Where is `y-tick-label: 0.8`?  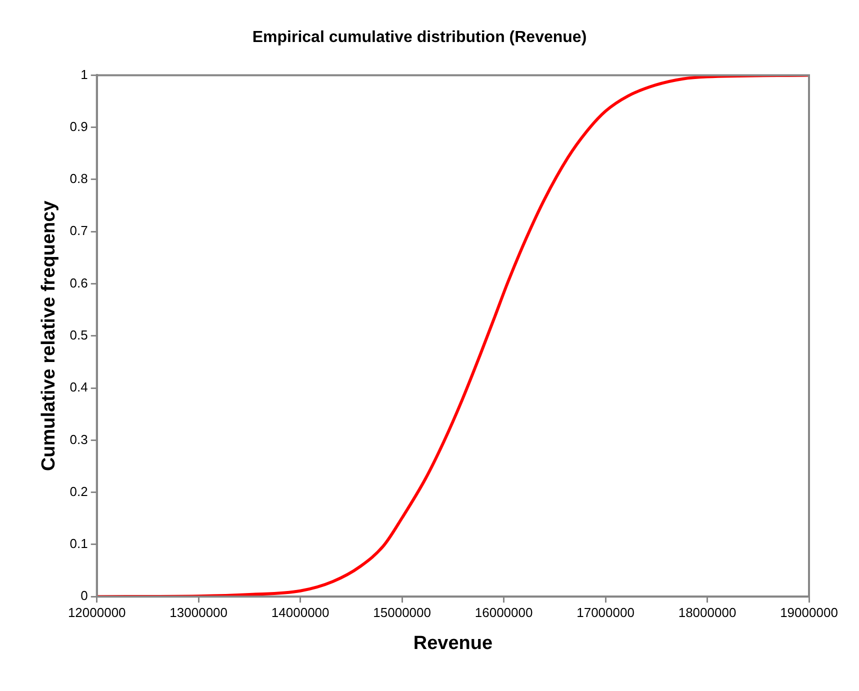 y-tick-label: 0.8 is located at coordinates (79, 178).